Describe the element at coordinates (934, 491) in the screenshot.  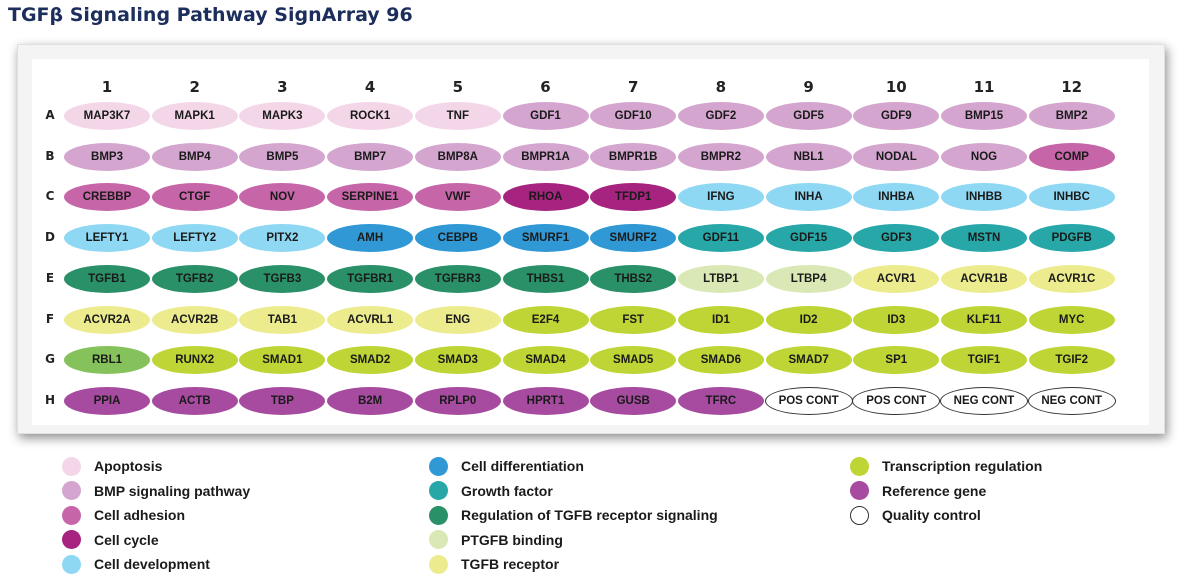
I see `legend-label: Reference gene` at that location.